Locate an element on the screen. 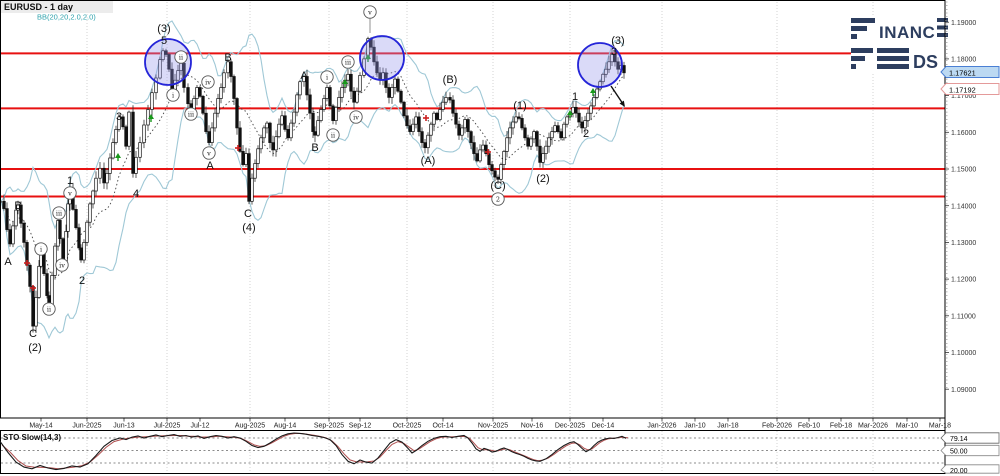 The width and height of the screenshot is (1000, 476). logo-backplate is located at coordinates (900, 44).